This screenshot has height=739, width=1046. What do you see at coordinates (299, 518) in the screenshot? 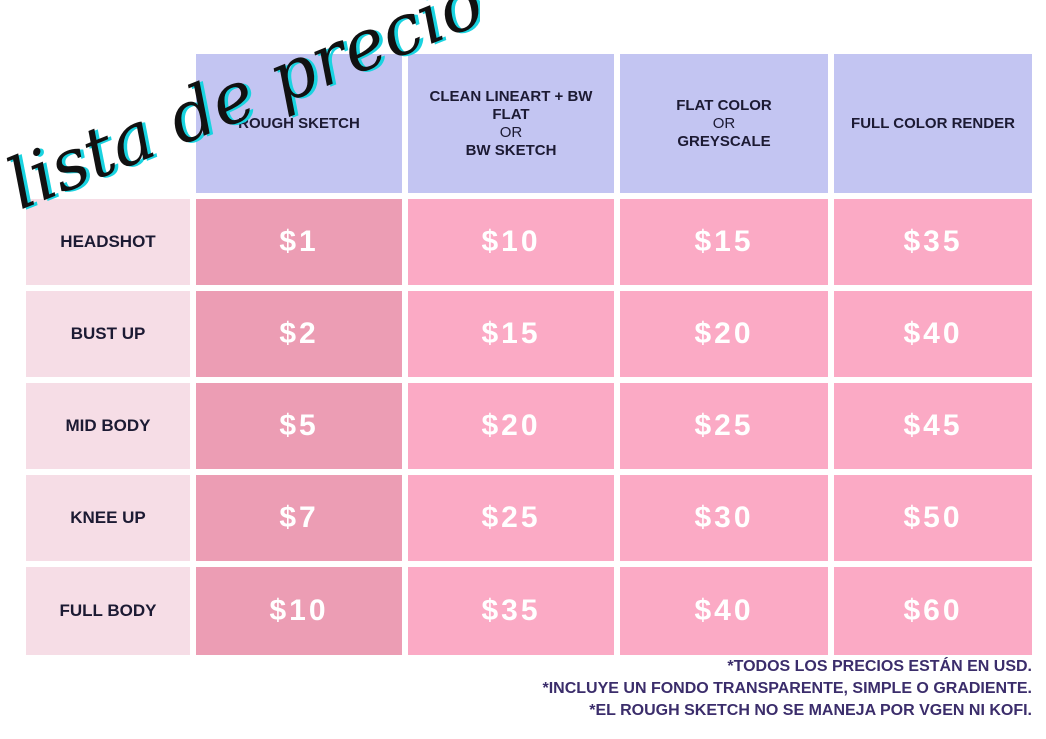
I see `price-cell: $7` at bounding box center [299, 518].